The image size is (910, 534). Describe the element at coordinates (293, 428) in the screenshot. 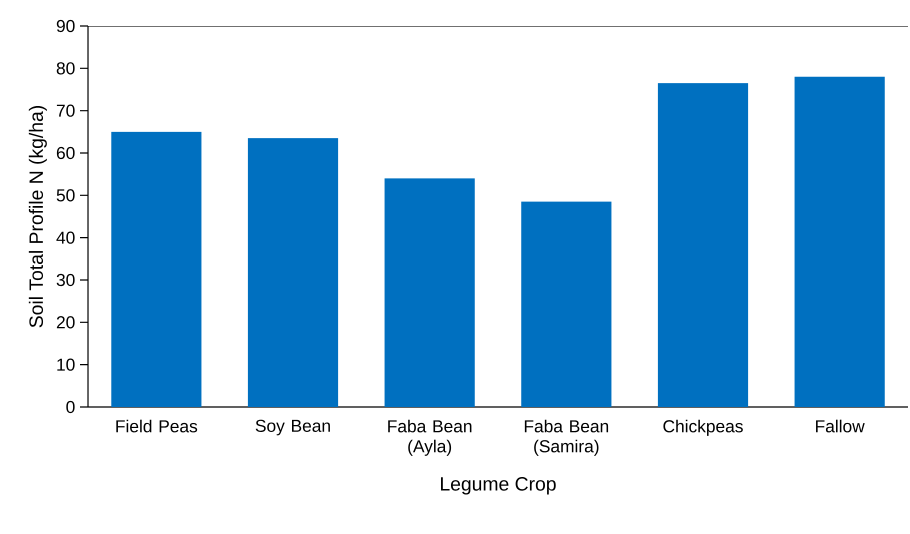

I see `x-tick-label: Soy Bean` at that location.